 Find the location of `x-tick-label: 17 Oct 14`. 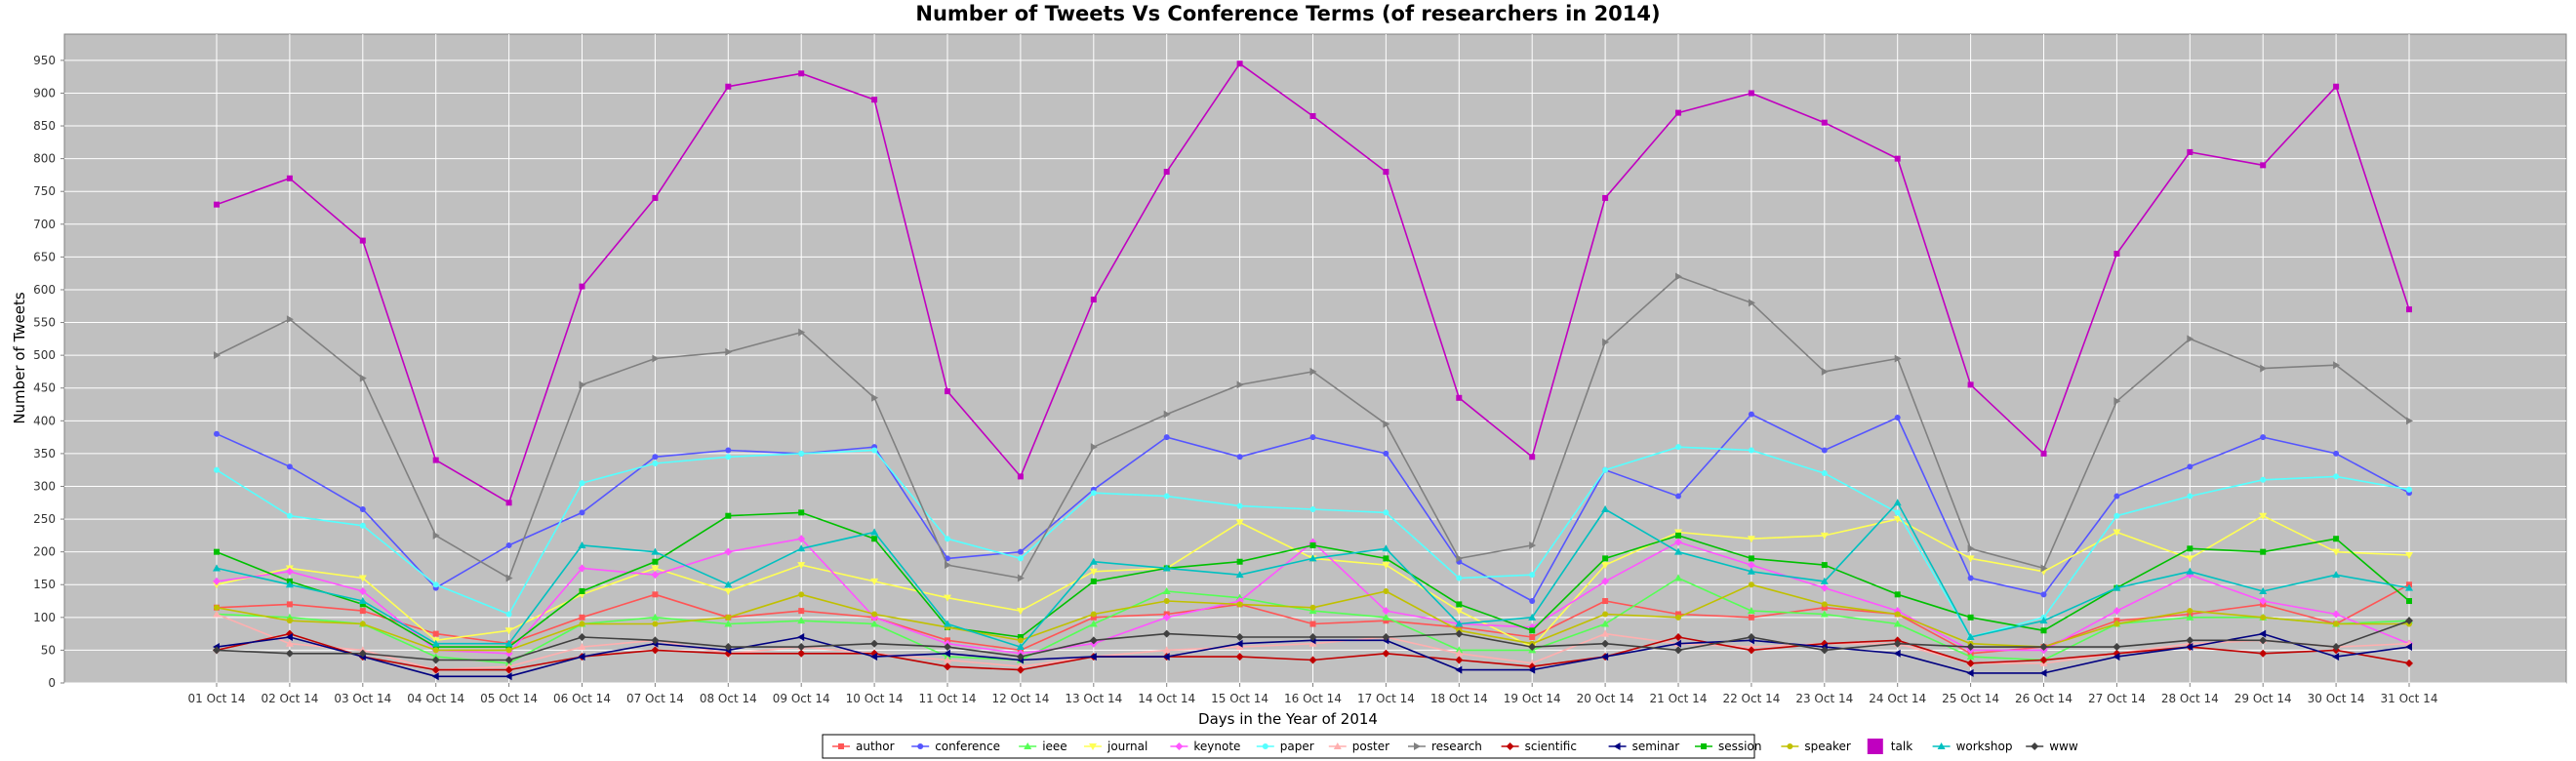

x-tick-label: 17 Oct 14 is located at coordinates (1386, 698).